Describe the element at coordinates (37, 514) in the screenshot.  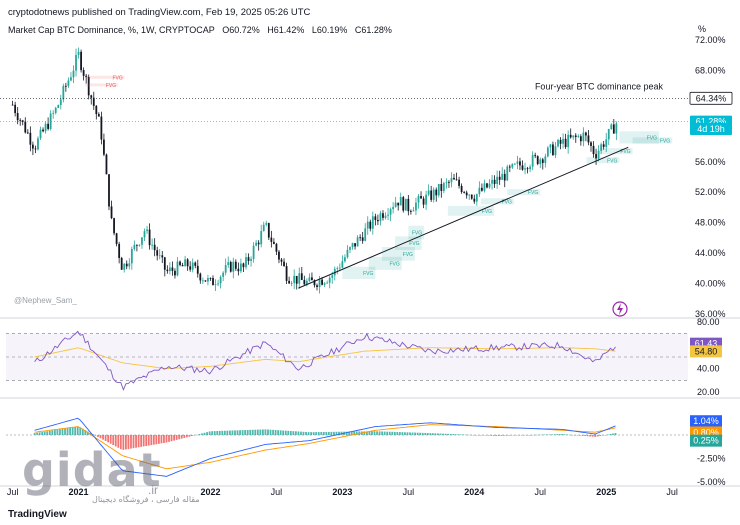
I see `tradingview-logo: TradingView` at that location.